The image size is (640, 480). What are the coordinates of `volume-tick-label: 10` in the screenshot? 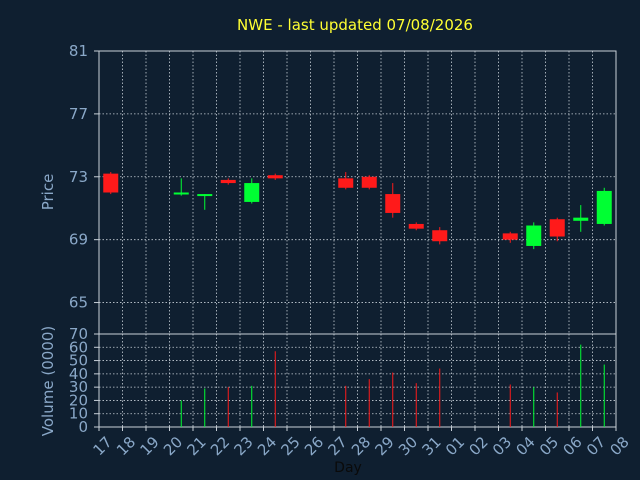 It's located at (78, 414).